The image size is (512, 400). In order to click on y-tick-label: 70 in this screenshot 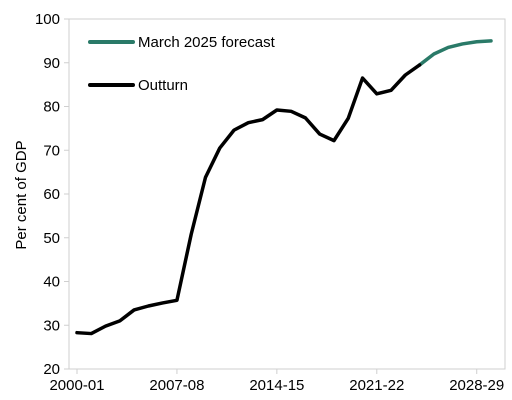, I will do `click(51, 150)`.